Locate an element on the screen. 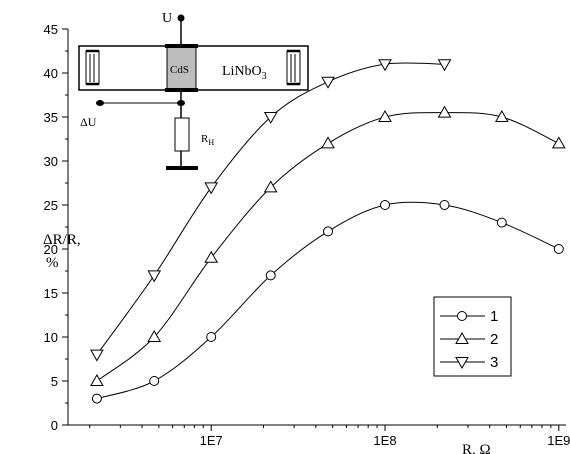 The height and width of the screenshot is (454, 570). legend-label-1: 1 is located at coordinates (494, 316).